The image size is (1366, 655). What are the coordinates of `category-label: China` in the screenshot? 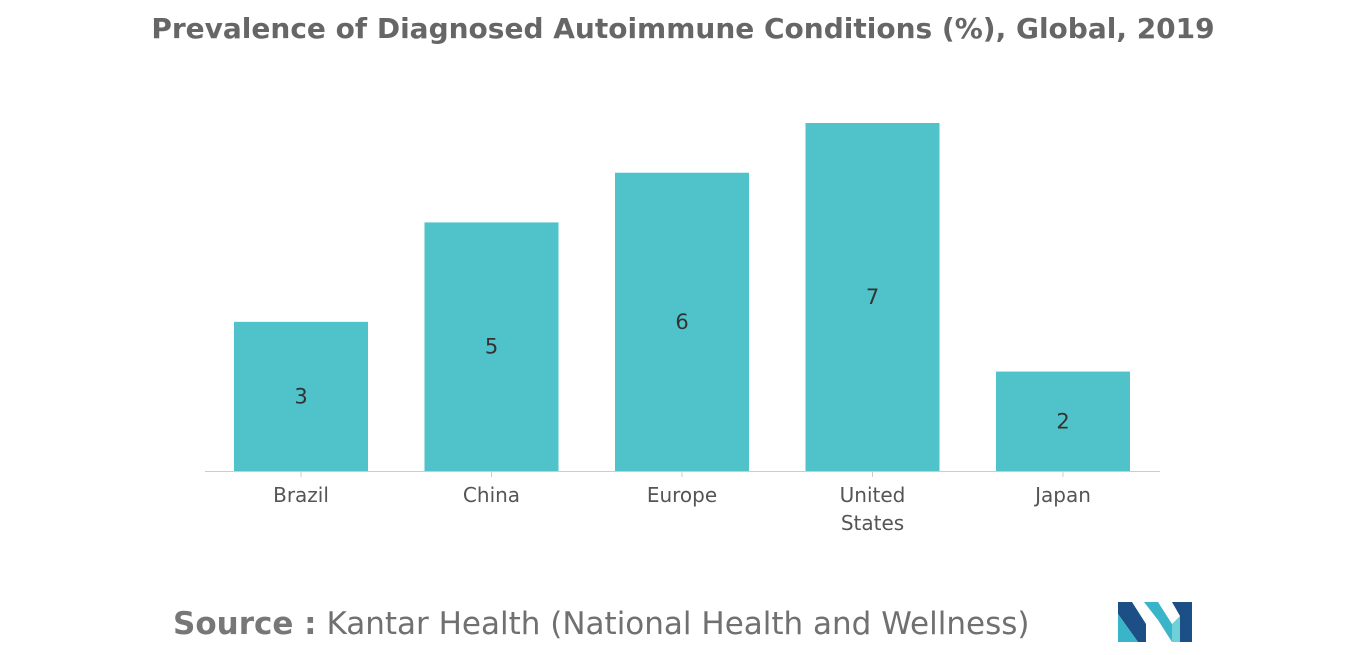 It's located at (491, 495).